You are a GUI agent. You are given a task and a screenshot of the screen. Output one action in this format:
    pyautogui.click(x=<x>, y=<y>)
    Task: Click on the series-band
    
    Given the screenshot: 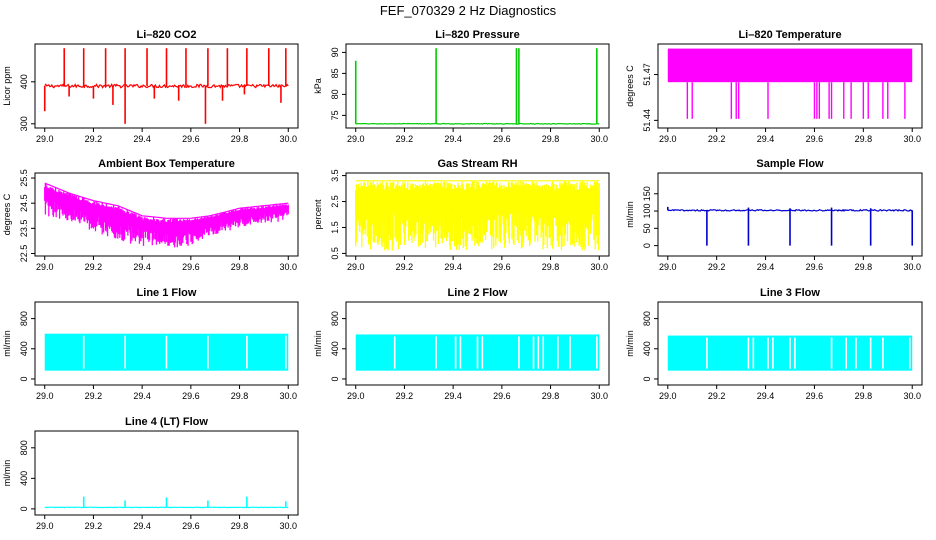 What is the action you would take?
    pyautogui.click(x=790, y=65)
    